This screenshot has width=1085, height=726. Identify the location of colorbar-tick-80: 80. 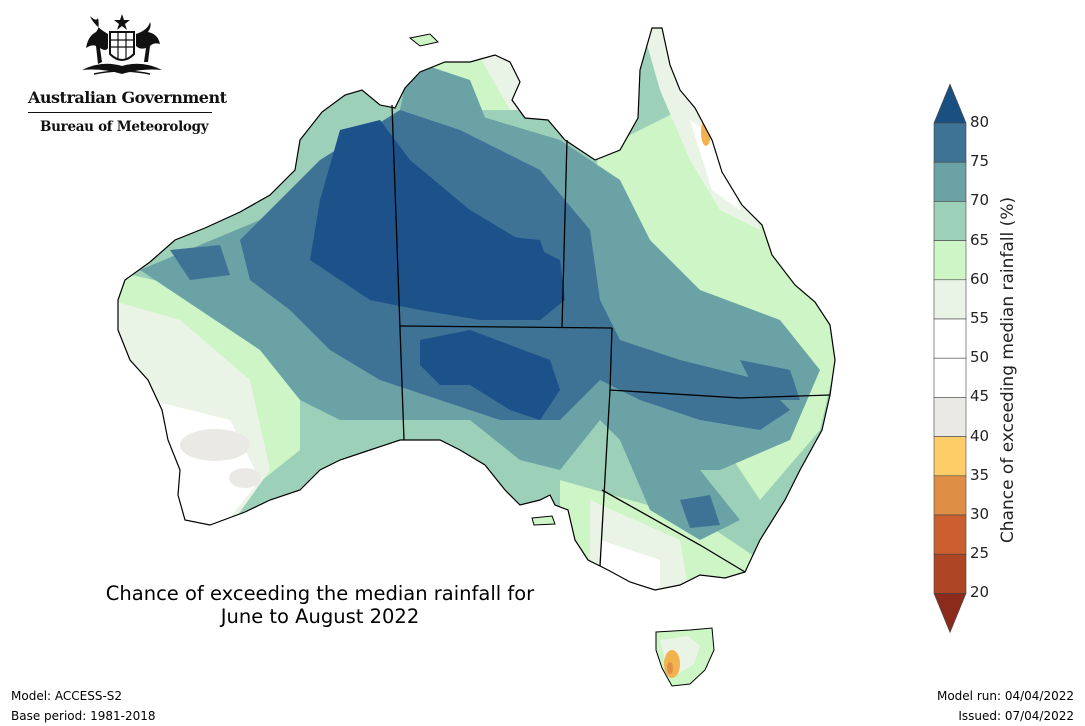
(980, 122).